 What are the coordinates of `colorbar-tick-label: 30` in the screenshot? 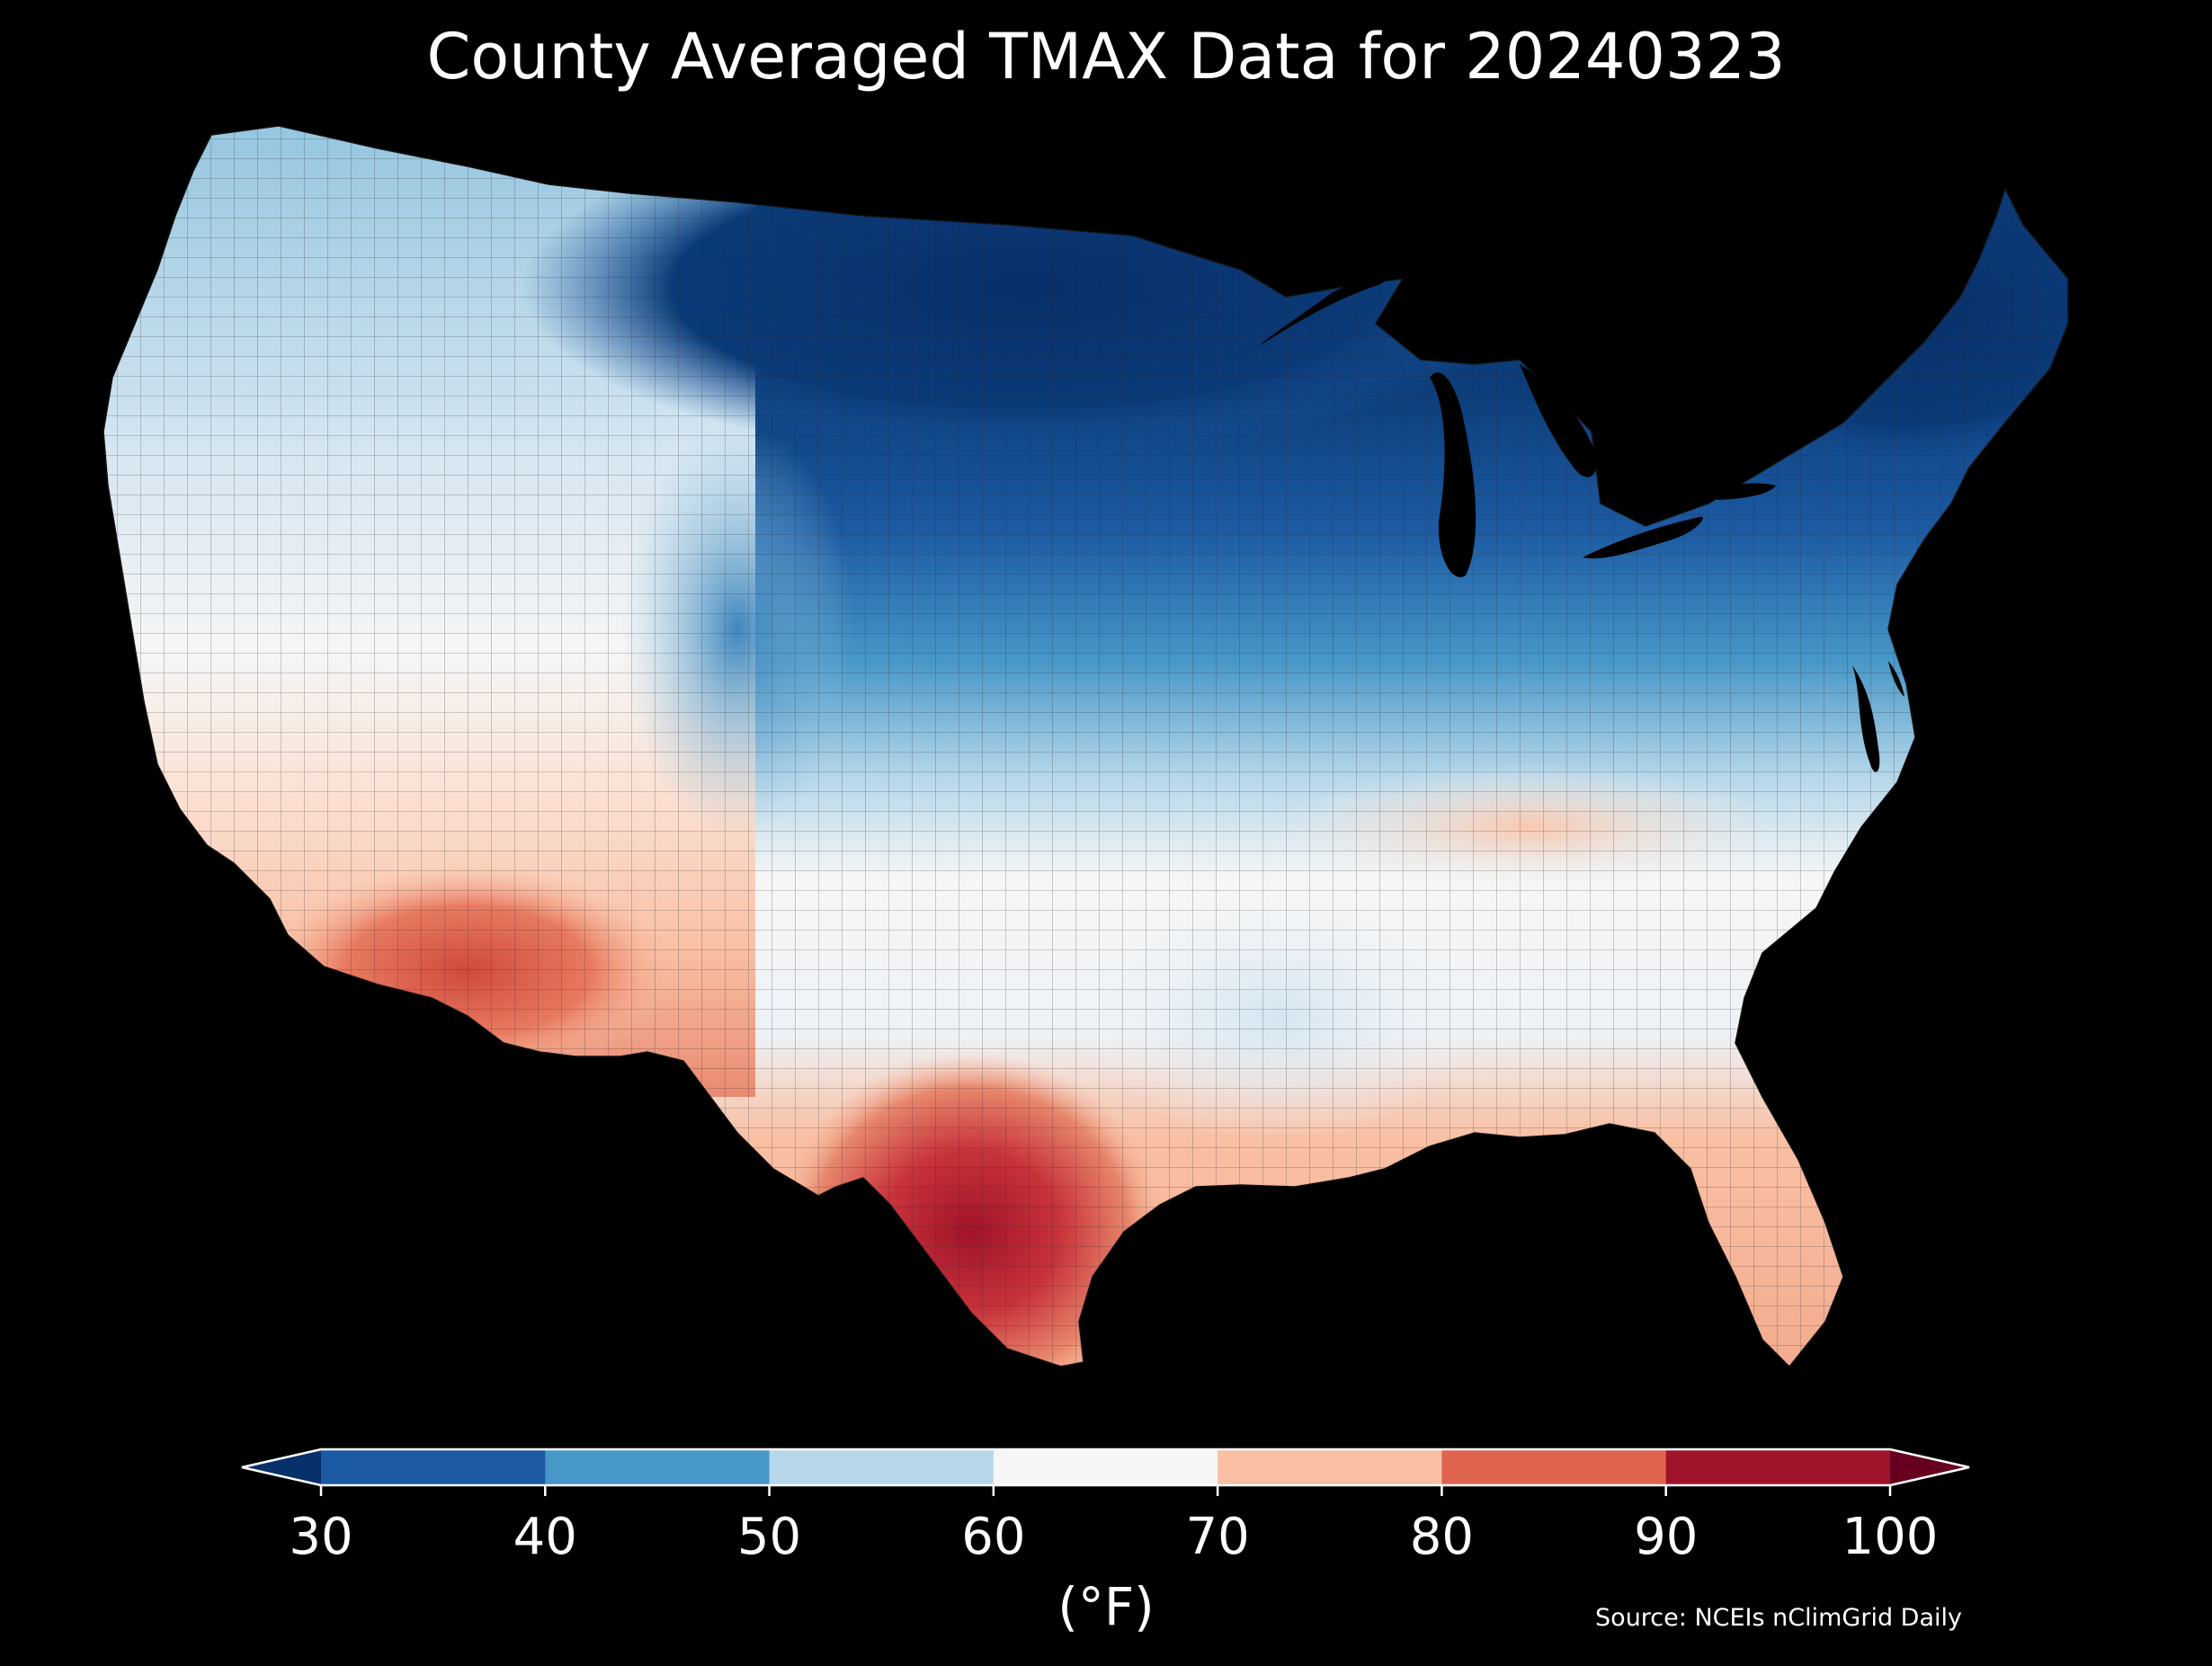 It's located at (321, 1537).